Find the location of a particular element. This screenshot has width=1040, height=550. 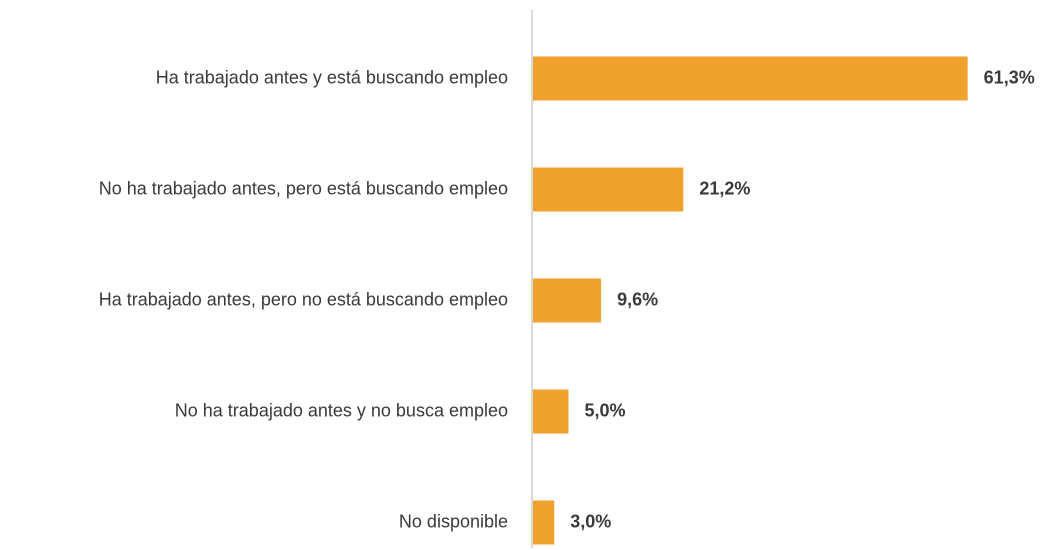

category-label-4: No ha trabajado antes y no busca empleo is located at coordinates (341, 410).